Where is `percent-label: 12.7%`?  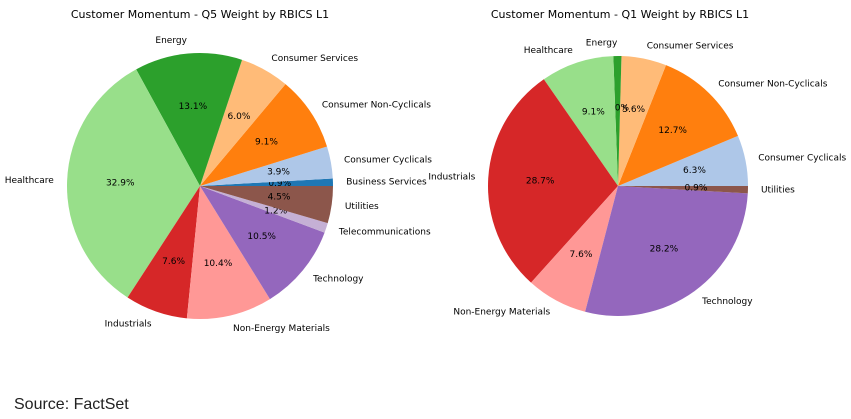
percent-label: 12.7% is located at coordinates (672, 131).